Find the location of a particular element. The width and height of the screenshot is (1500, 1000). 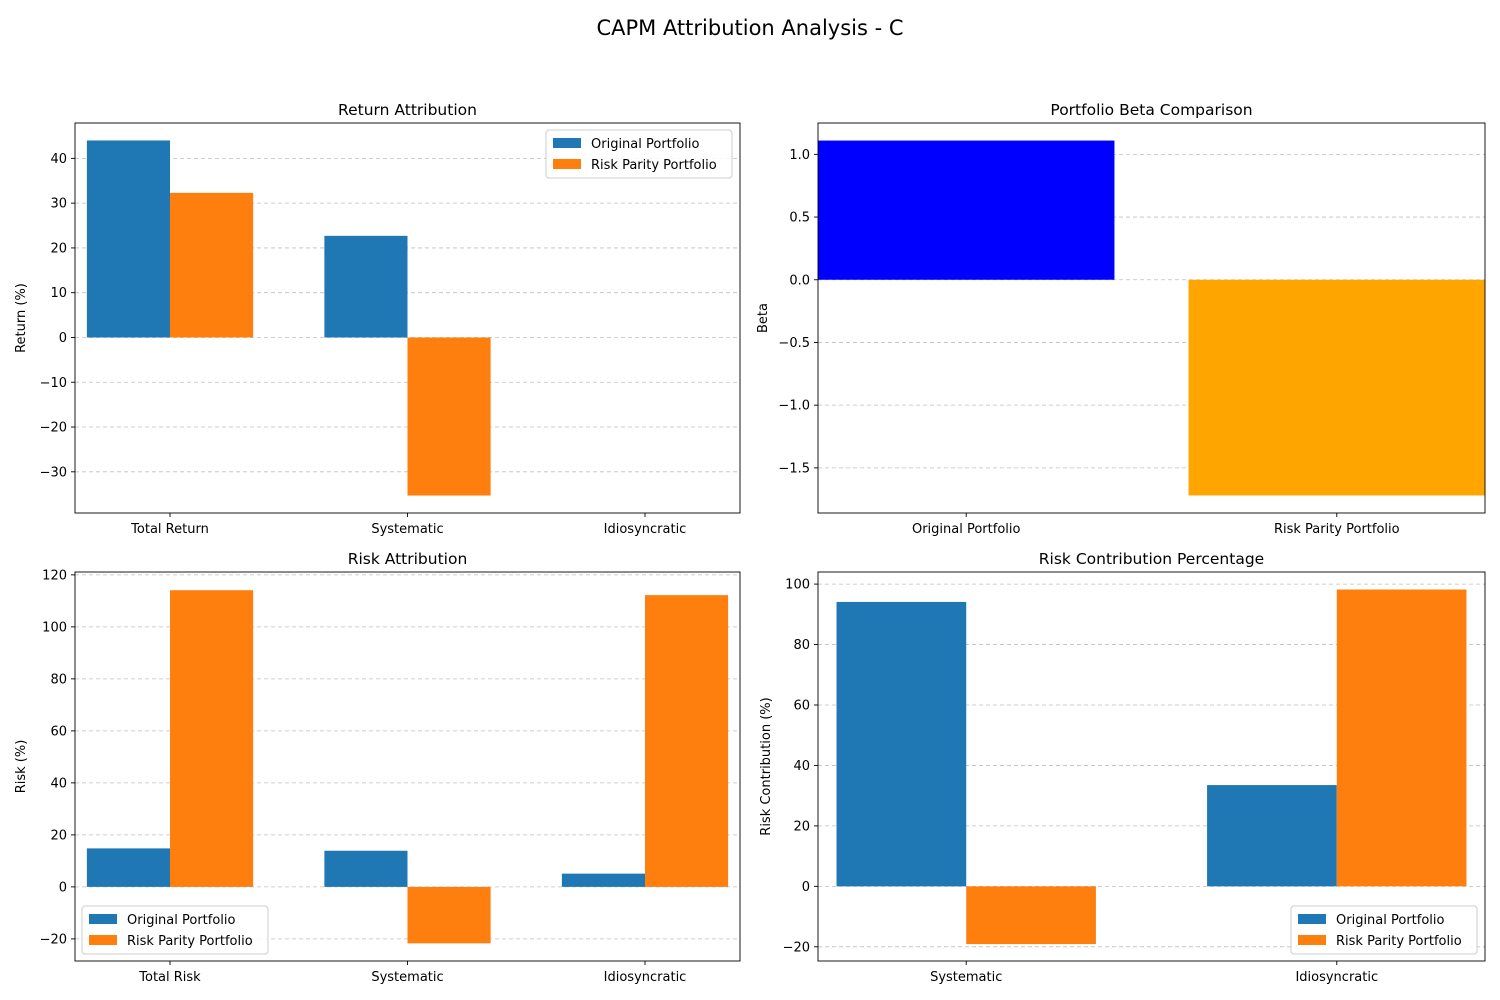

bar-original-portfolio-total-risk is located at coordinates (128, 867).